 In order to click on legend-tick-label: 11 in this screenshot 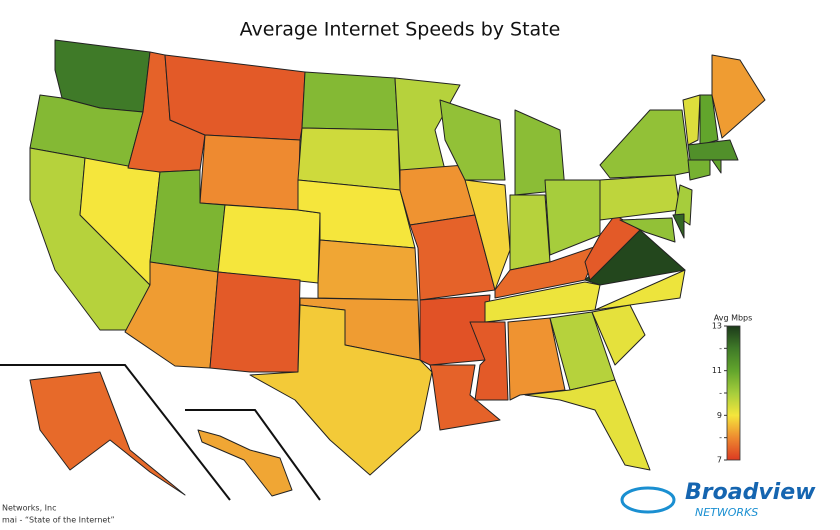, I will do `click(717, 370)`.